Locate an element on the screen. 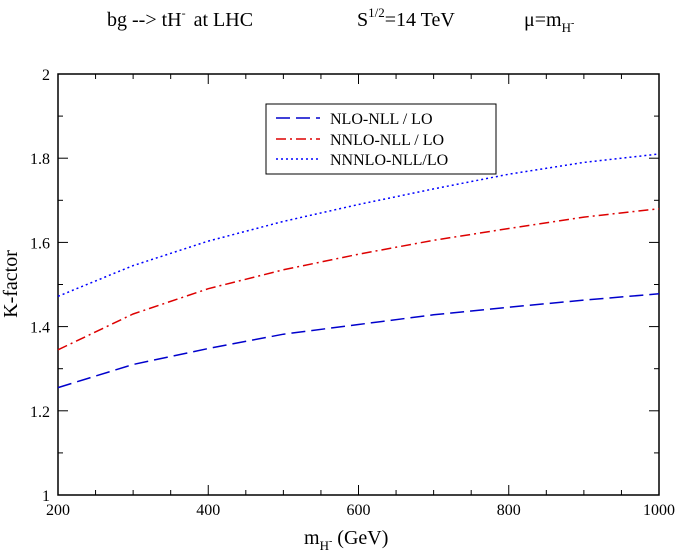  chart-title: bg --> tH-at LHC is located at coordinates (180, 18).